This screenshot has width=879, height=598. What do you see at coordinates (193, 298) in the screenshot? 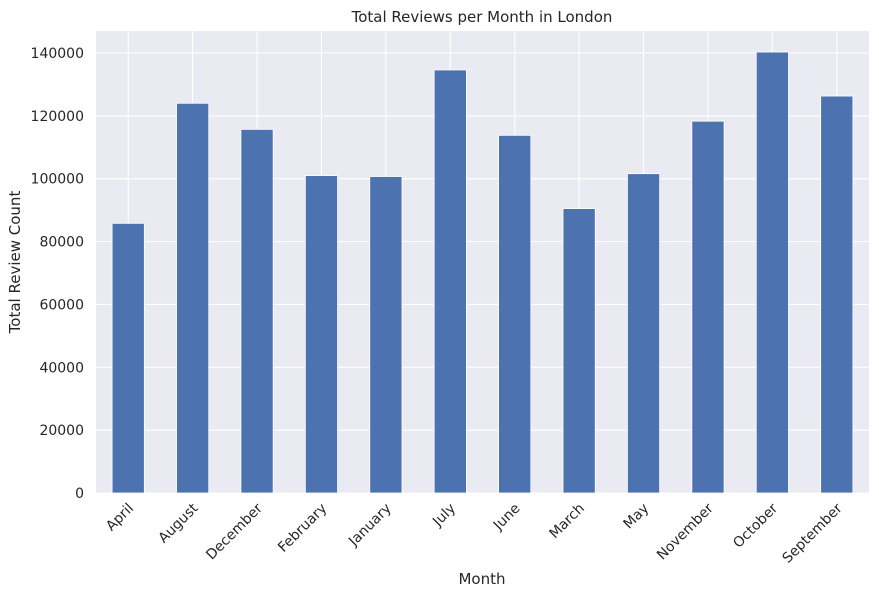
I see `bar-august` at bounding box center [193, 298].